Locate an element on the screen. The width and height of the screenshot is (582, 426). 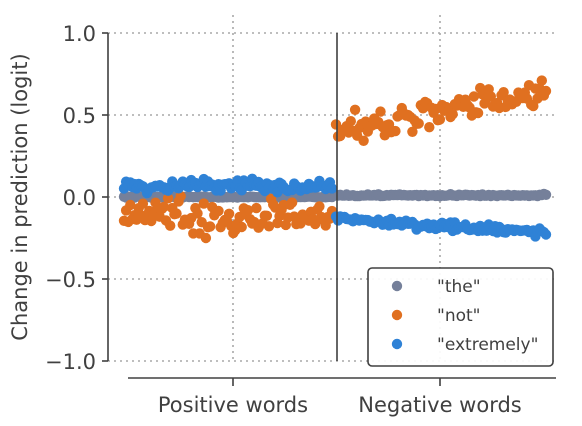
legend-label-0: "the" is located at coordinates (459, 287).